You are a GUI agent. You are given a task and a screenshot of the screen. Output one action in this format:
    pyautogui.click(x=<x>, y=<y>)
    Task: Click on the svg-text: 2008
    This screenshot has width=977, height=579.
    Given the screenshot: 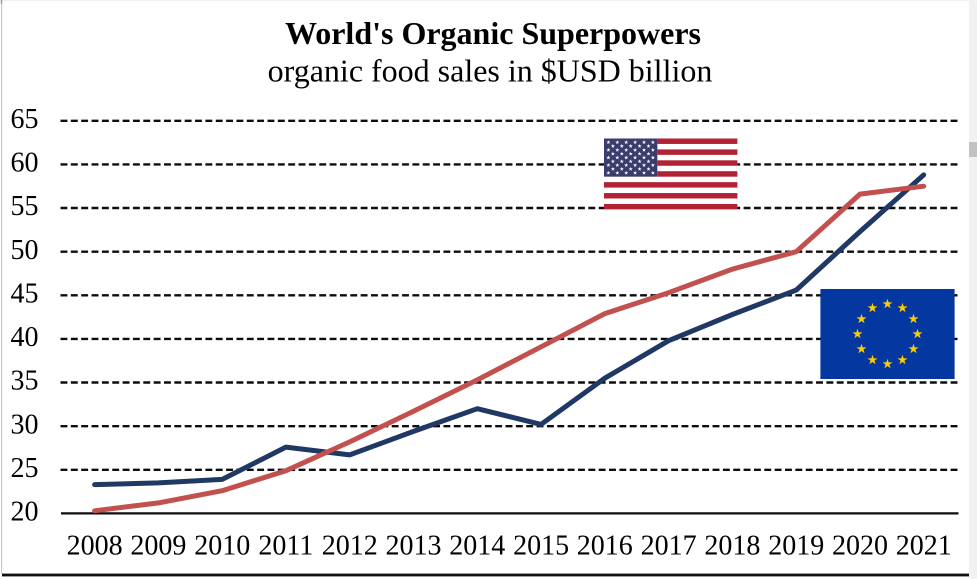 What is the action you would take?
    pyautogui.click(x=95, y=546)
    